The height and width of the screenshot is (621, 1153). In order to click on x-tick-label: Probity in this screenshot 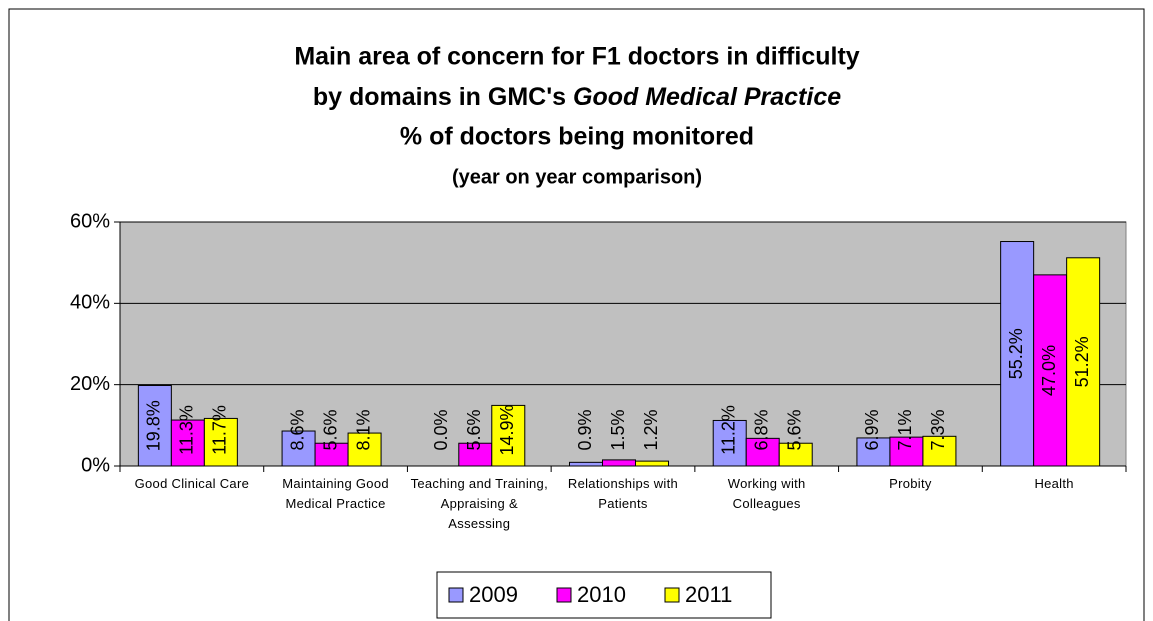, I will do `click(910, 483)`.